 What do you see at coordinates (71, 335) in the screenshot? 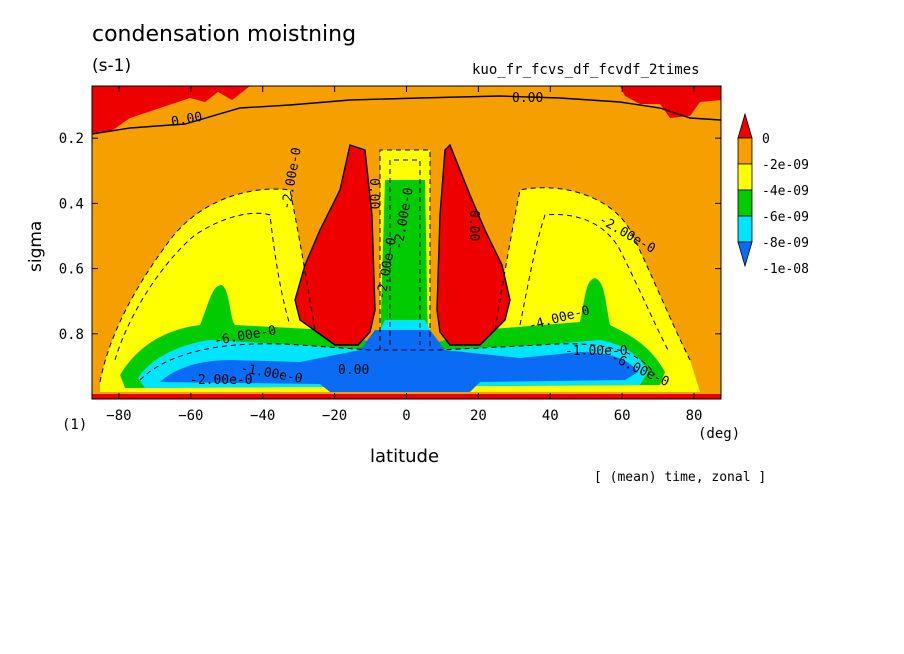
I see `y-tick-label: 0.8` at bounding box center [71, 335].